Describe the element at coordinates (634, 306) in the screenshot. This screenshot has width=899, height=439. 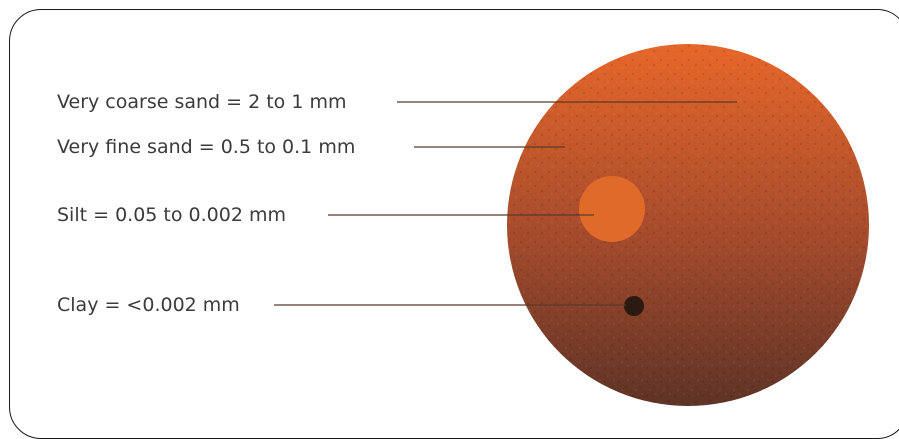
I see `clay-particle` at that location.